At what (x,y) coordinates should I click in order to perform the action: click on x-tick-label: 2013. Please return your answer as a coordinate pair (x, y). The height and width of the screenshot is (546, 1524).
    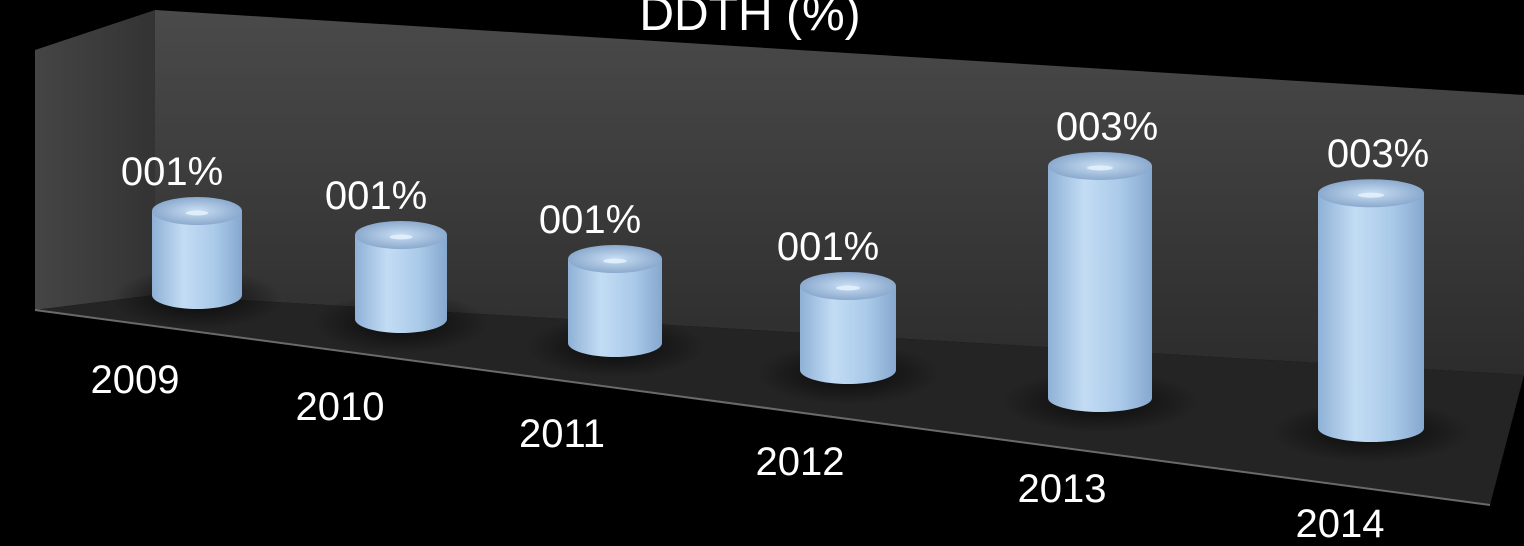
    Looking at the image, I should click on (1062, 489).